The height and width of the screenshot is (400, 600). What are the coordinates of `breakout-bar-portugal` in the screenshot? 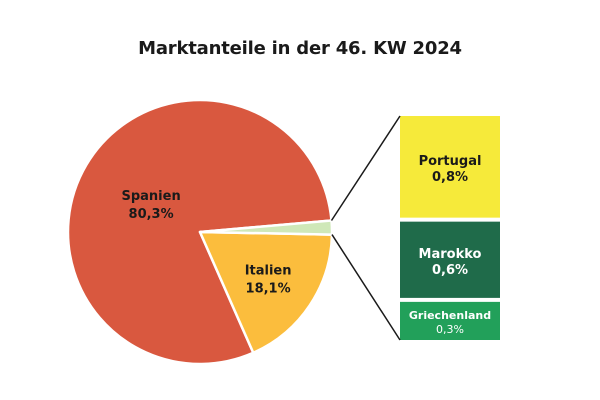 It's located at (450, 167).